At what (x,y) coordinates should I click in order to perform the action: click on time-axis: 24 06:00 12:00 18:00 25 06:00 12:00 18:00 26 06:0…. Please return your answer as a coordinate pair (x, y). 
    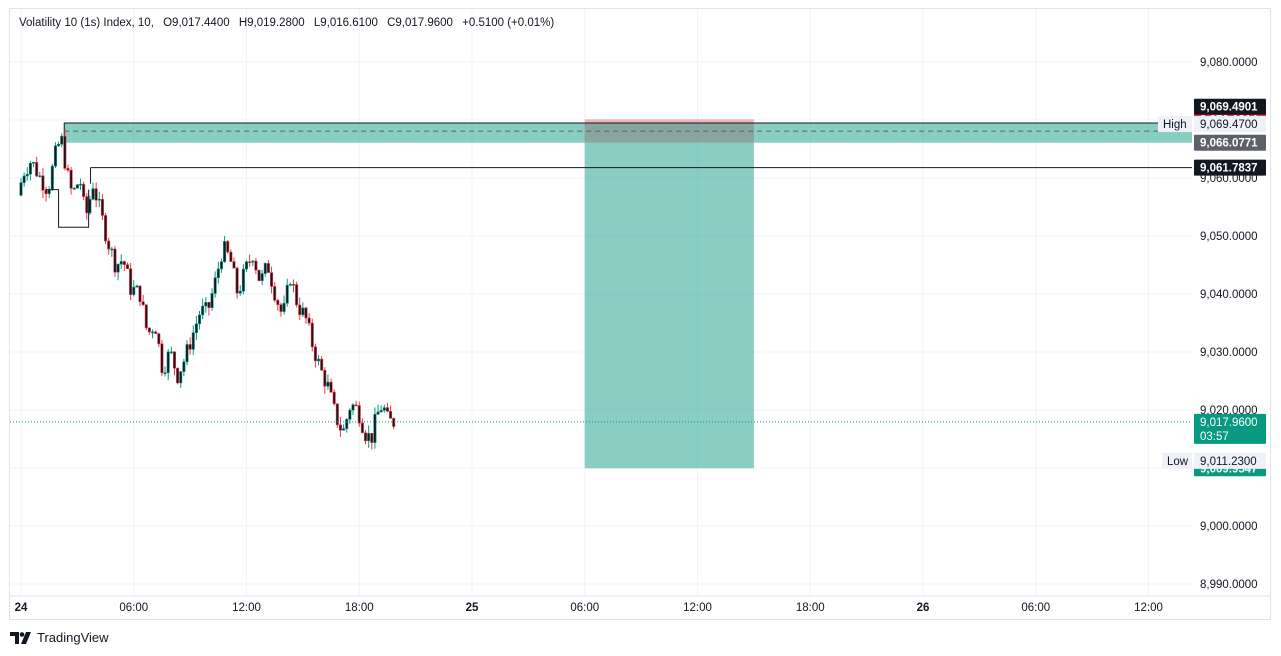
    Looking at the image, I should click on (589, 608).